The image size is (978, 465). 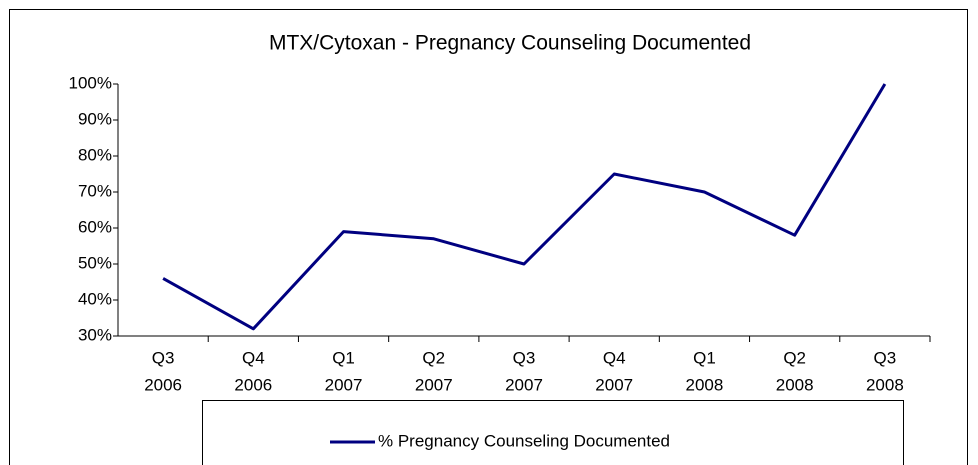 I want to click on y-tick-label: 100%, so click(x=90, y=82).